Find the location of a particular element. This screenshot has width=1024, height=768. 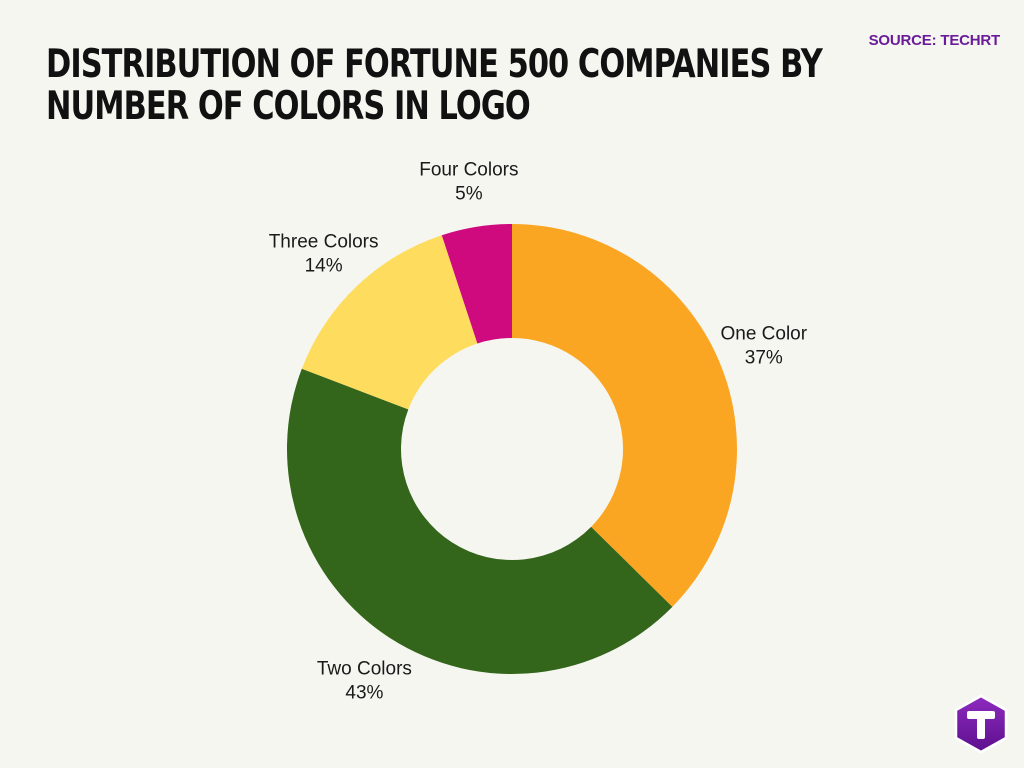

slice-one-color is located at coordinates (624, 415).